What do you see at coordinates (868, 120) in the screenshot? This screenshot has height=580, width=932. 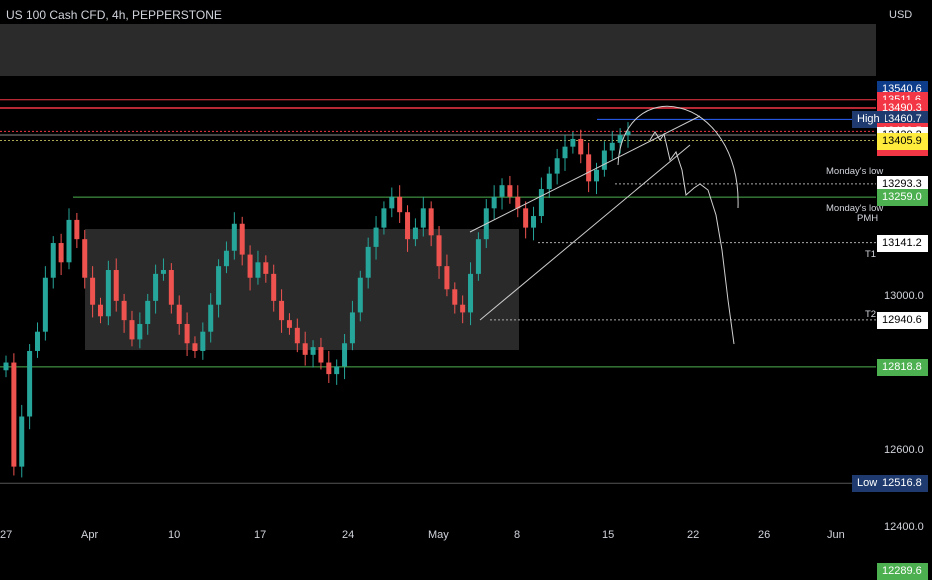 I see `price-label-p13460: High` at bounding box center [868, 120].